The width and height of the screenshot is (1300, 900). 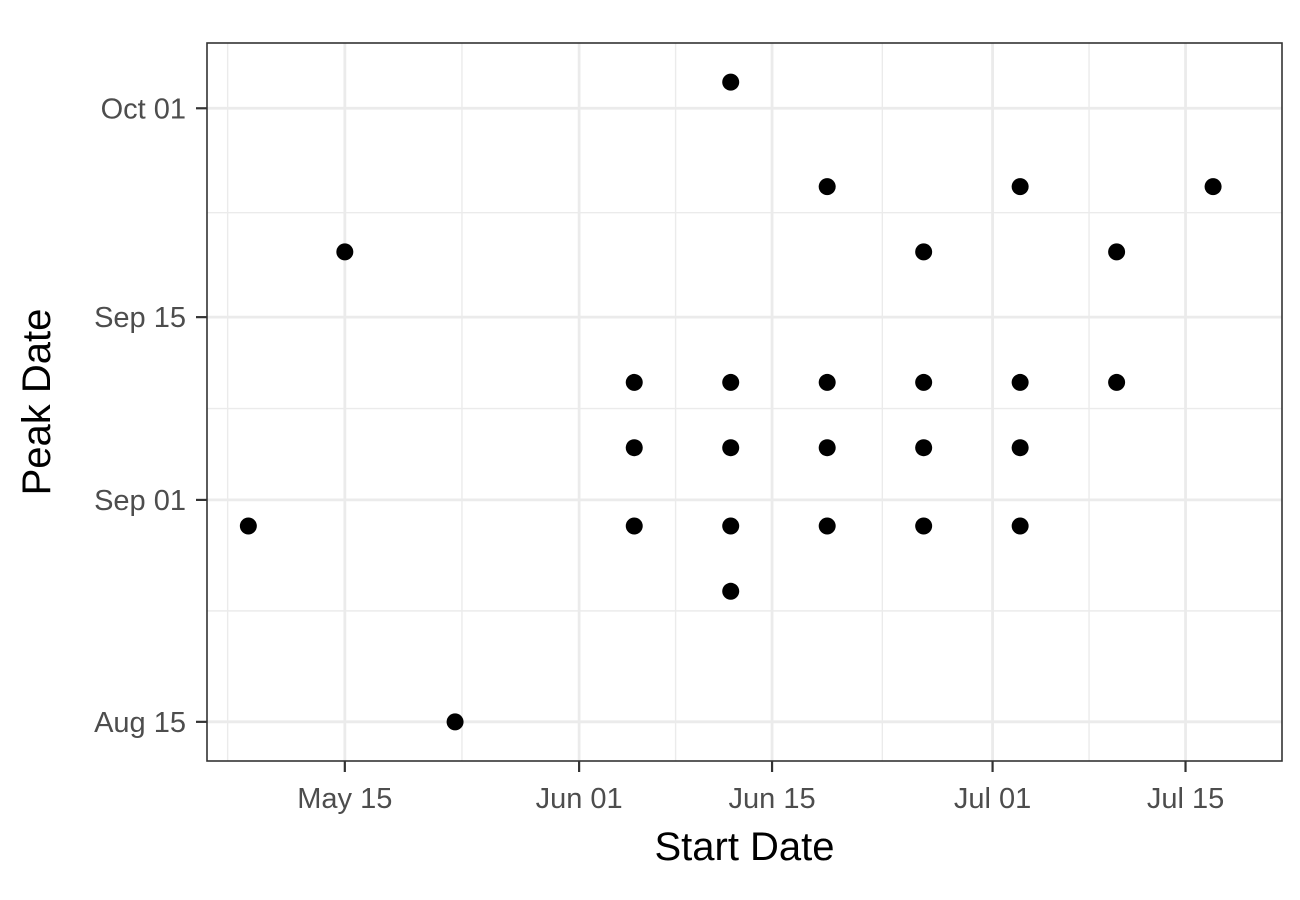 What do you see at coordinates (344, 799) in the screenshot?
I see `x-tick-label: May 15` at bounding box center [344, 799].